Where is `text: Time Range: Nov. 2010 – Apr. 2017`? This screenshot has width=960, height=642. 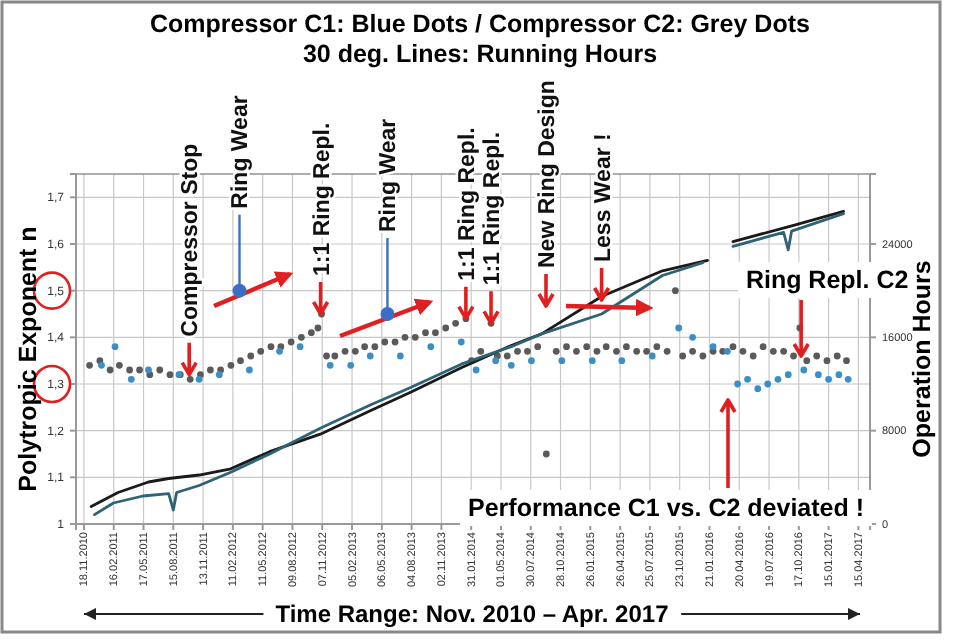
text: Time Range: Nov. 2010 – Apr. 2017 is located at coordinates (472, 614).